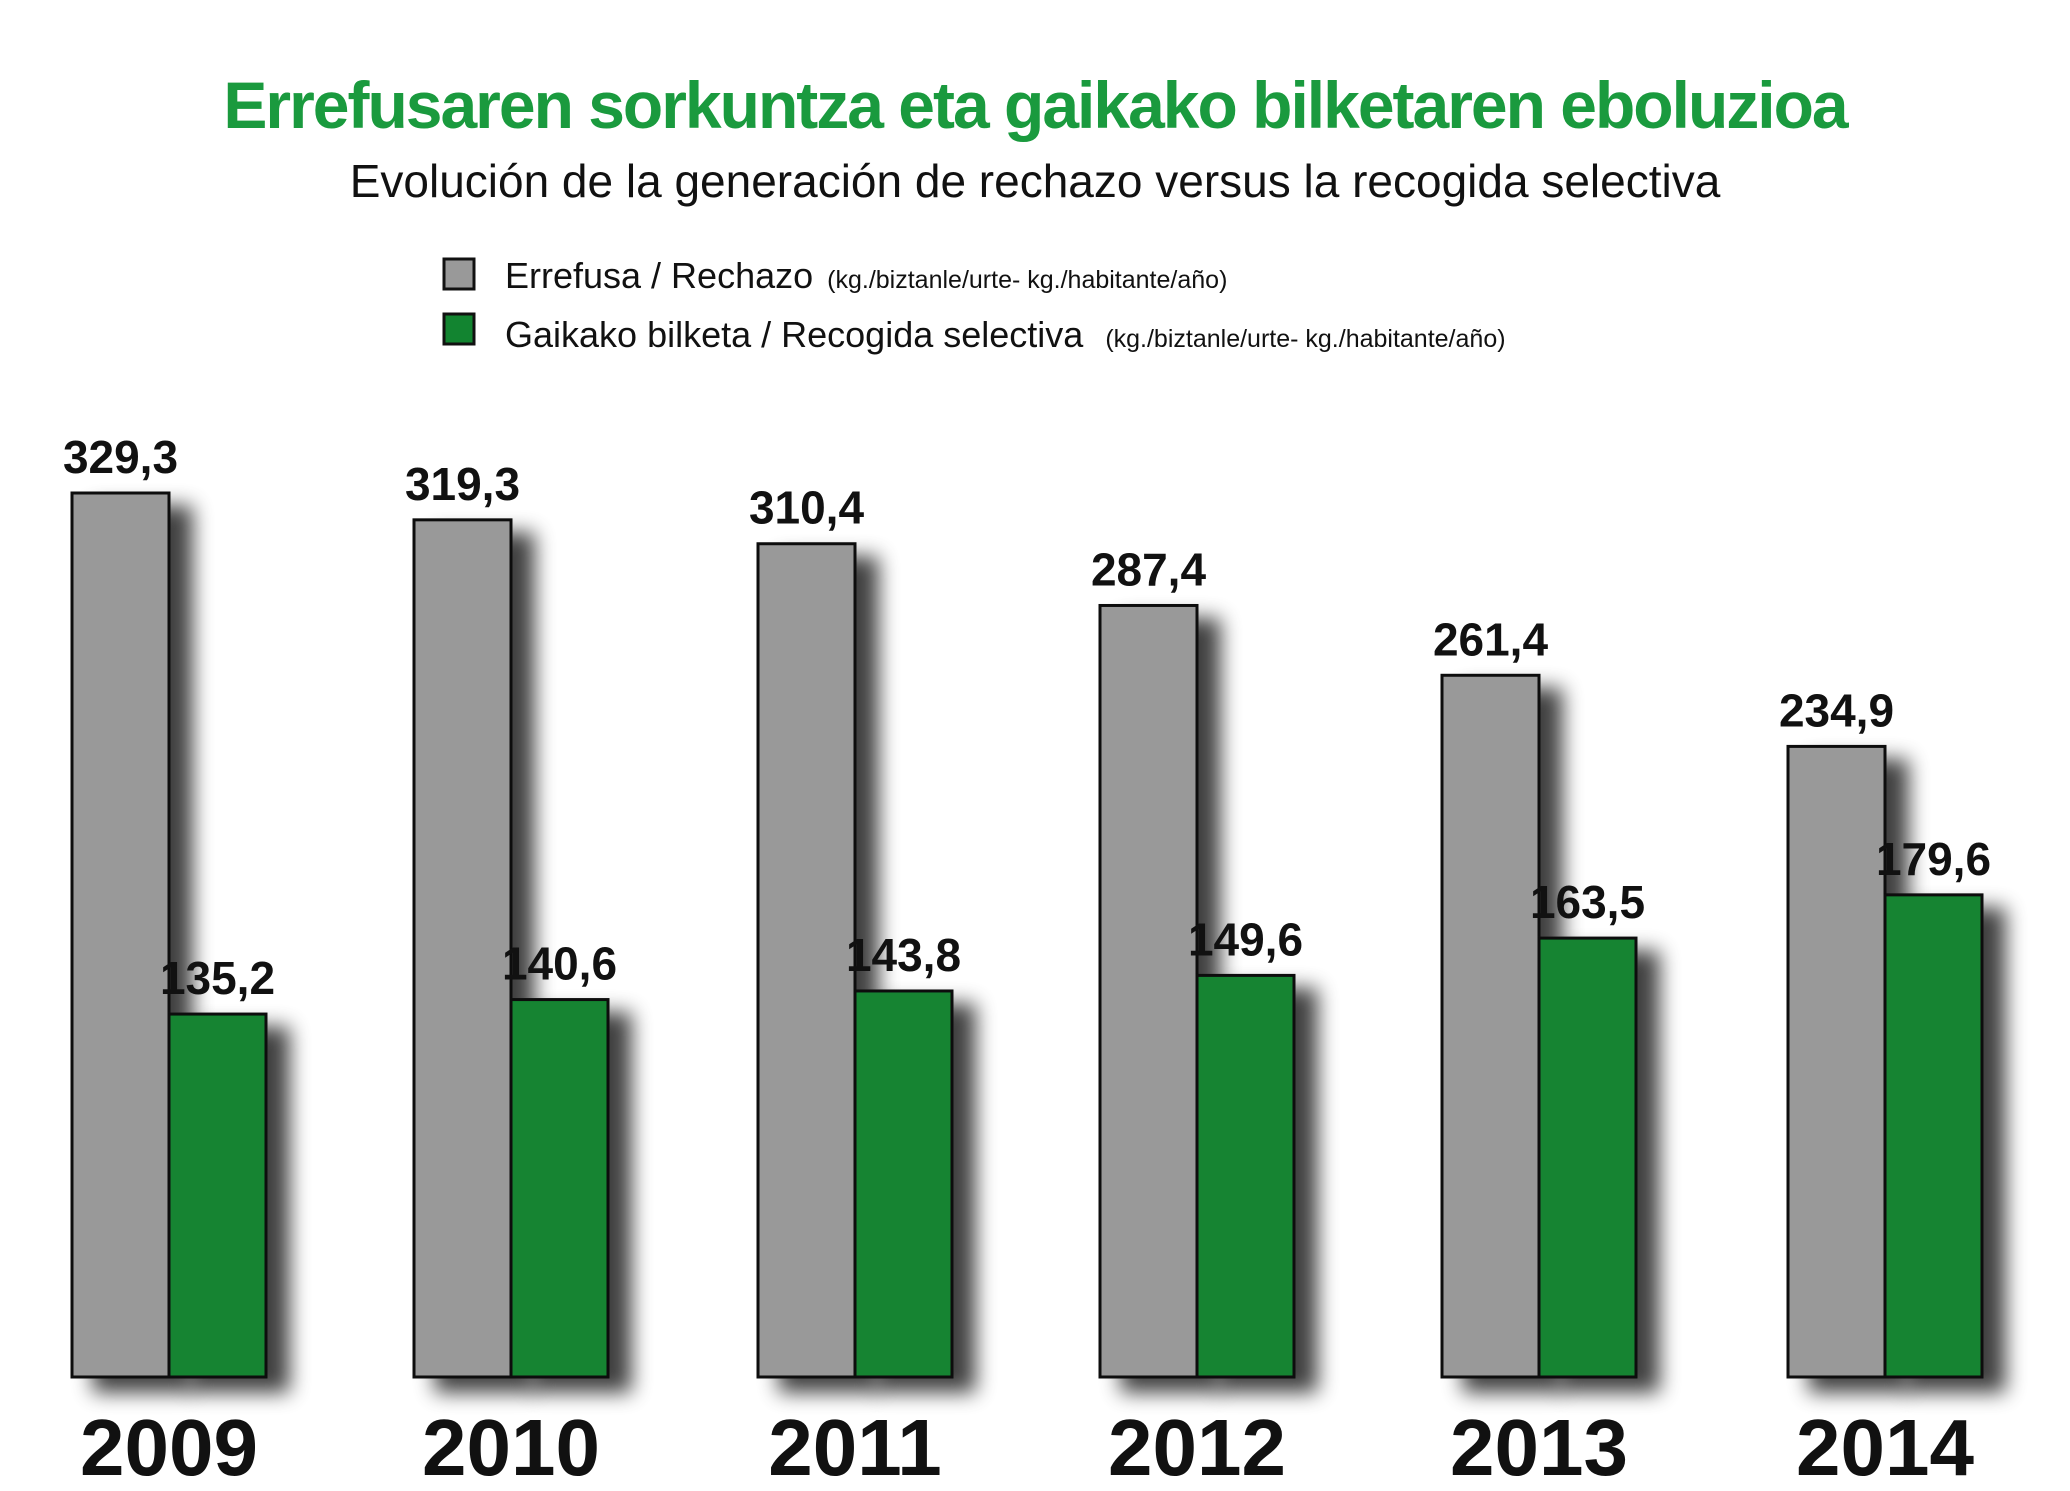 The height and width of the screenshot is (1491, 2070). What do you see at coordinates (1885, 1447) in the screenshot?
I see `year-label-2014: 2014` at bounding box center [1885, 1447].